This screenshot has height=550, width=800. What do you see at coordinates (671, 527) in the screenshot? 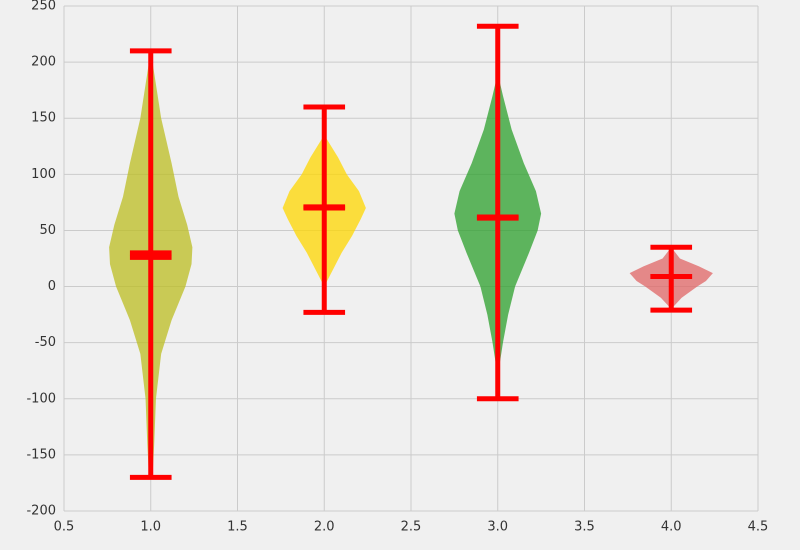
I see `x-tick-label: 4.0` at bounding box center [671, 527].